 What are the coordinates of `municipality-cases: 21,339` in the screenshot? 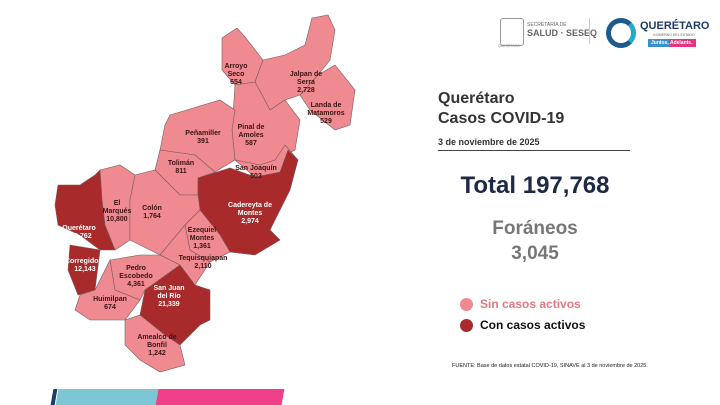 It's located at (169, 304).